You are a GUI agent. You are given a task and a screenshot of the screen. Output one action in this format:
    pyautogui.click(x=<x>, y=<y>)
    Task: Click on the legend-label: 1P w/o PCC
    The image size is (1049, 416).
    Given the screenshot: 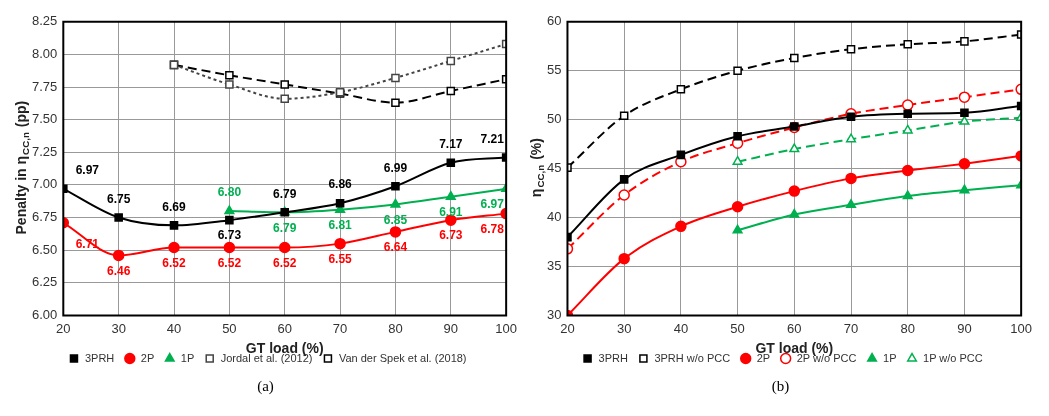 What is the action you would take?
    pyautogui.click(x=953, y=357)
    